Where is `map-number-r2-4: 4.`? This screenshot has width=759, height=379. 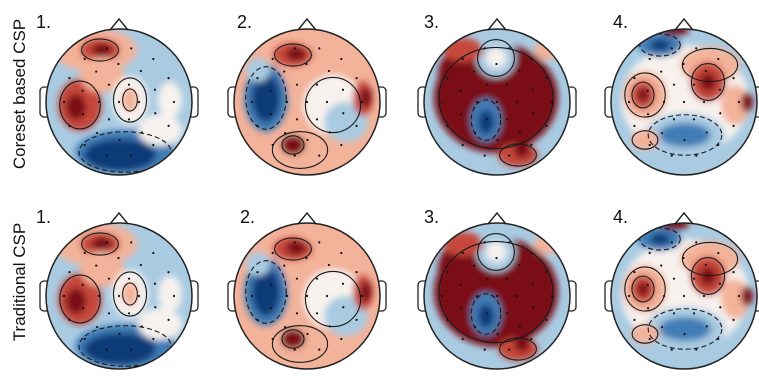 map-number-r2-4: 4. is located at coordinates (621, 217).